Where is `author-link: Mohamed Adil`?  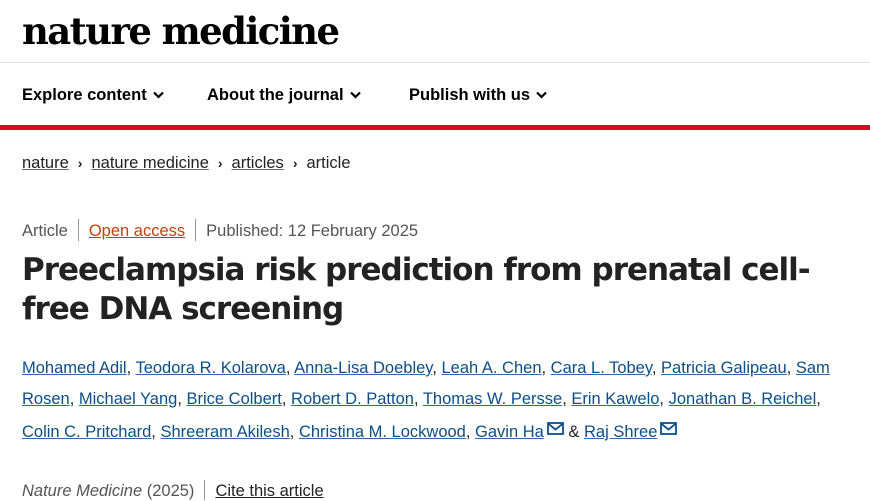
author-link: Mohamed Adil is located at coordinates (74, 368).